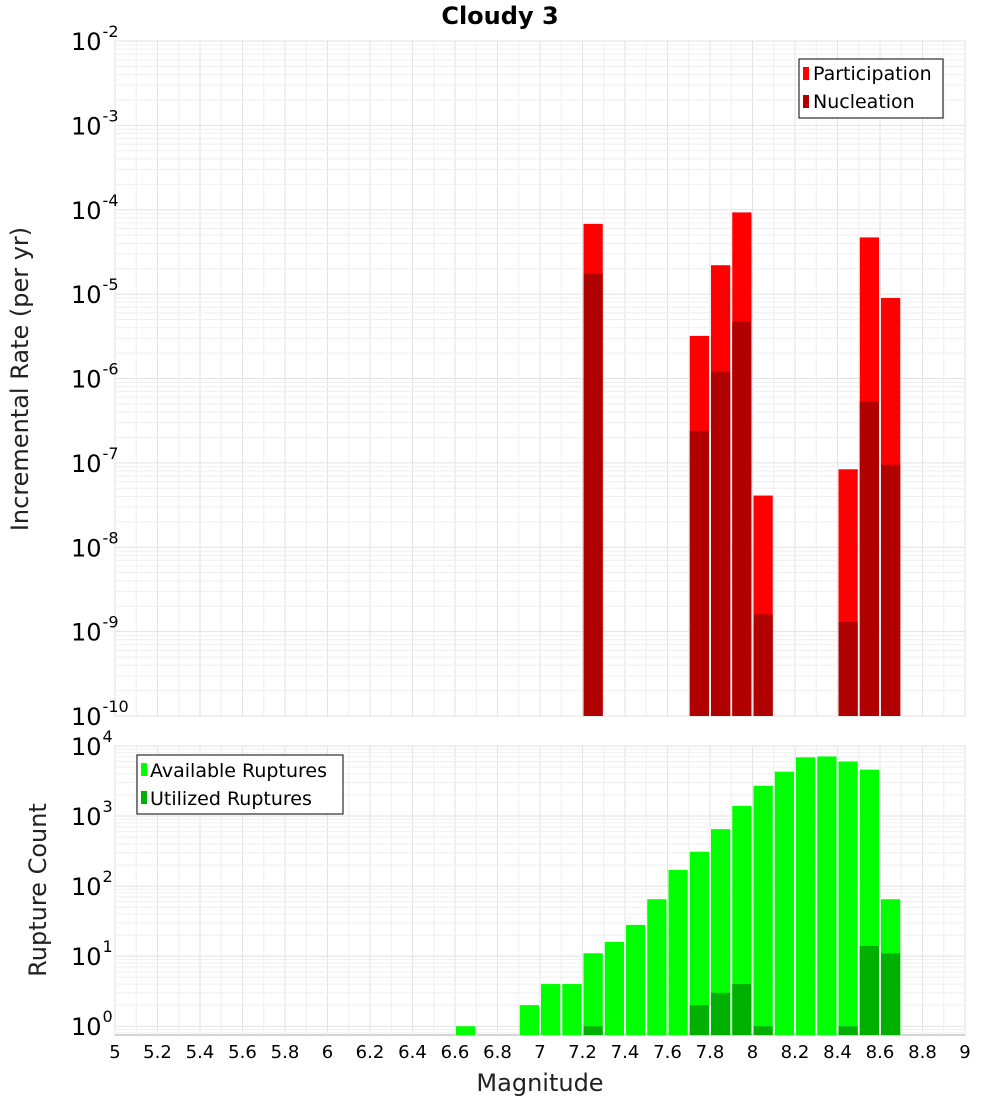 The height and width of the screenshot is (1100, 1000). Describe the element at coordinates (95, 461) in the screenshot. I see `y-tick-label: 10⁻⁷` at that location.